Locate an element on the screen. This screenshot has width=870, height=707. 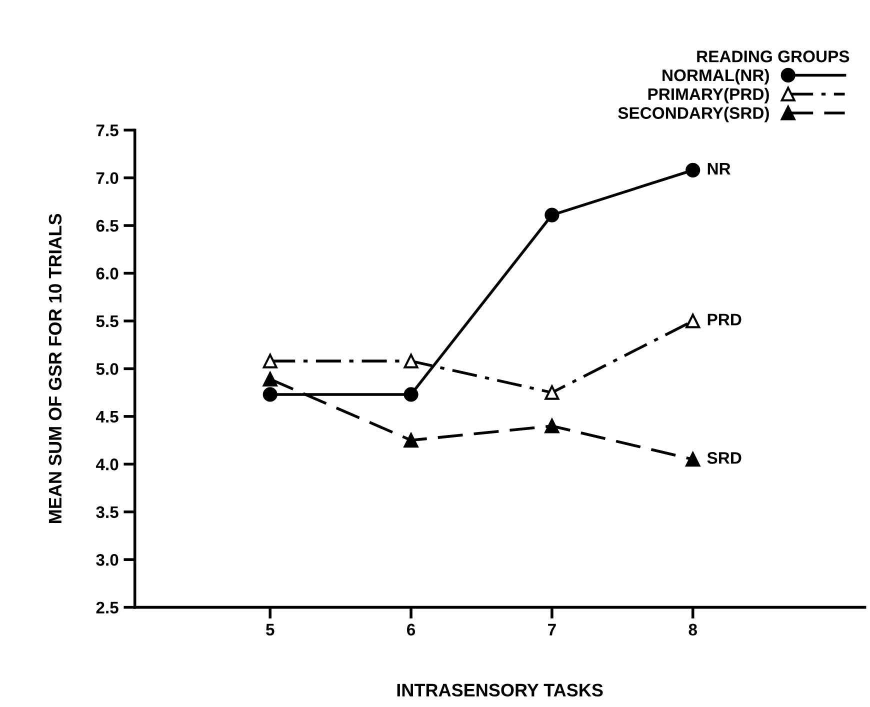
y-tick-label: 6.5 is located at coordinates (107, 226).